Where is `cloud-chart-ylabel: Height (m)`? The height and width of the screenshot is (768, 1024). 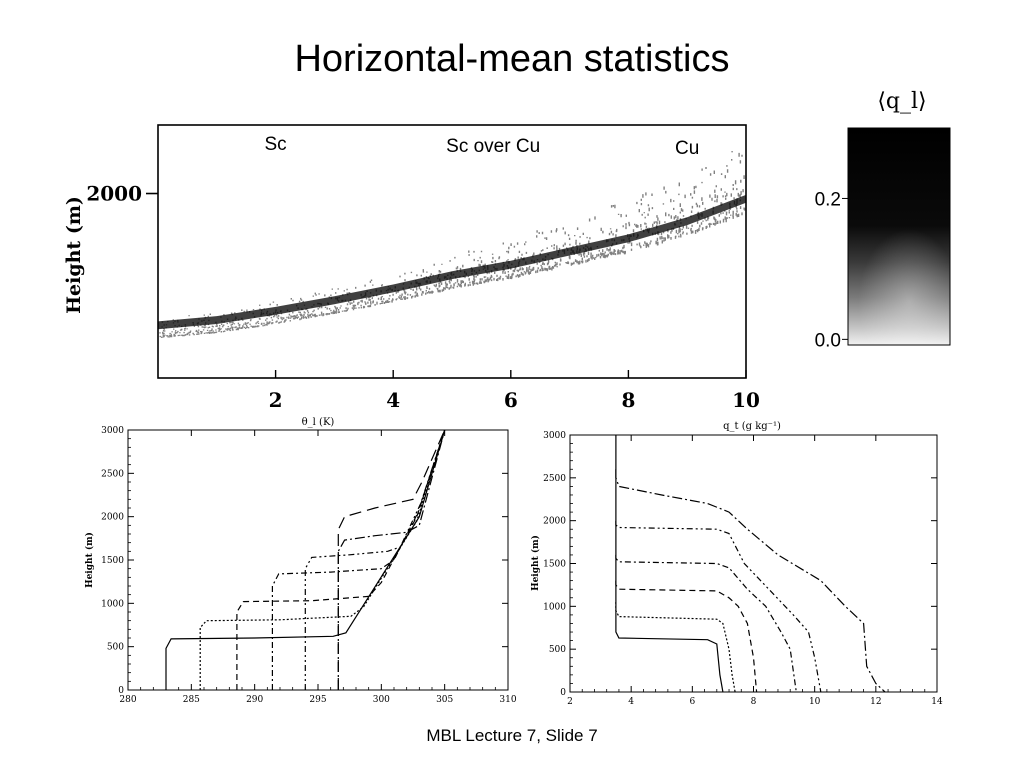
cloud-chart-ylabel: Height (m) is located at coordinates (74, 255).